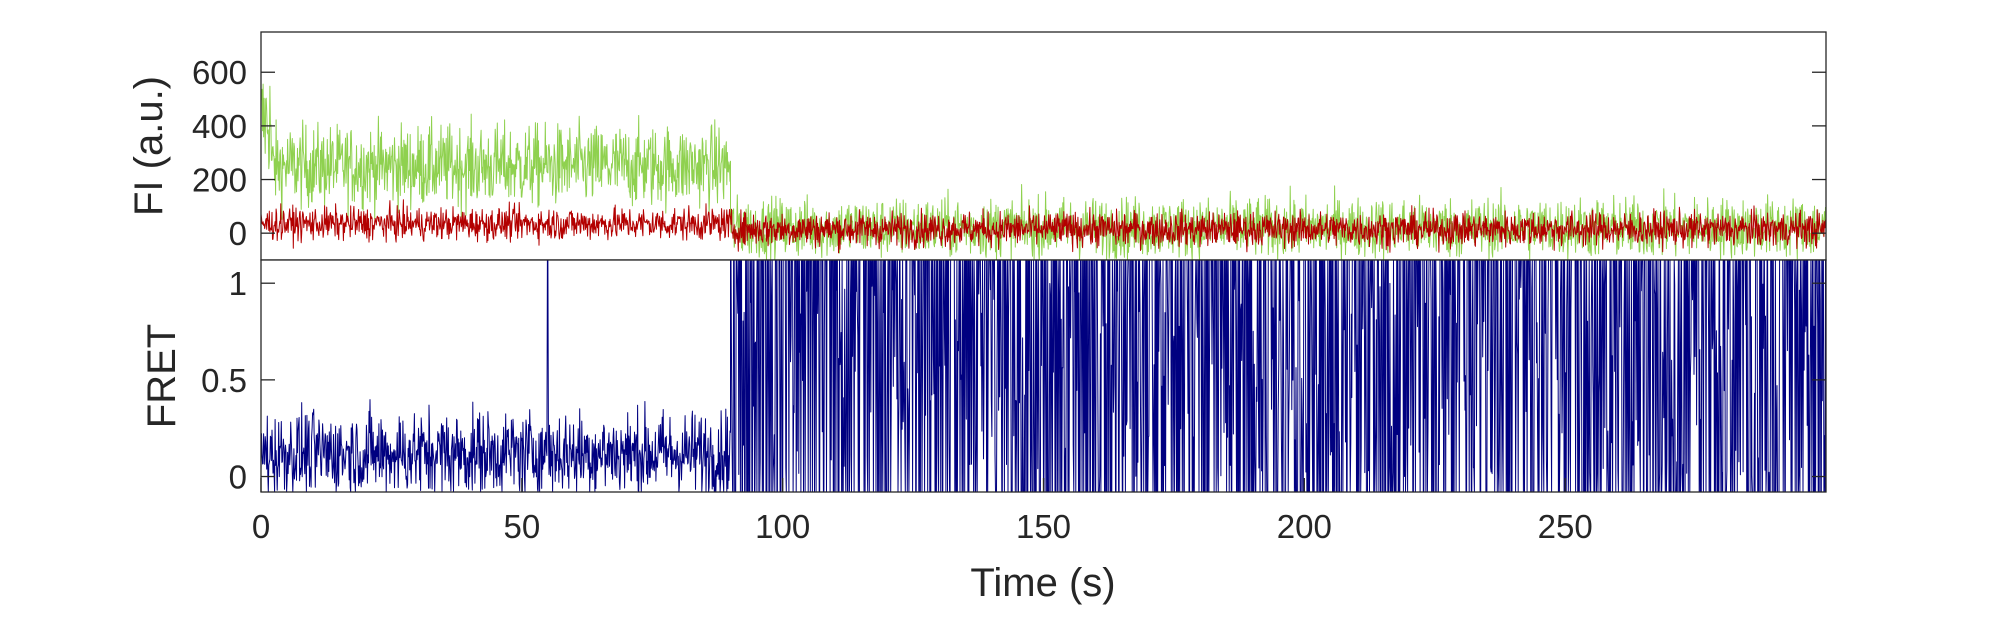  I want to click on x-tick-label: 250, so click(1565, 526).